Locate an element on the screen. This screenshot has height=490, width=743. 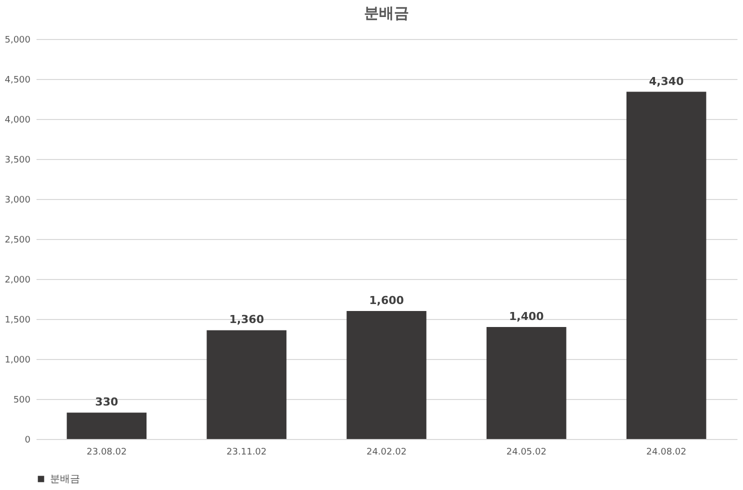
x-tick-label: 23.11.02 is located at coordinates (246, 453).